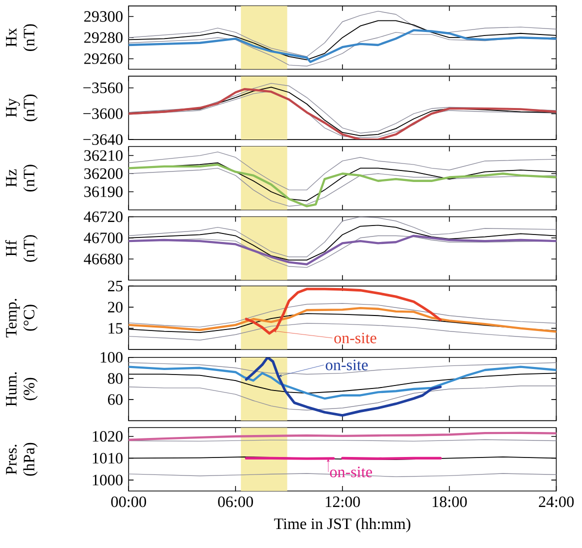  Describe the element at coordinates (103, 173) in the screenshot. I see `y-tick-label: 36200` at that location.